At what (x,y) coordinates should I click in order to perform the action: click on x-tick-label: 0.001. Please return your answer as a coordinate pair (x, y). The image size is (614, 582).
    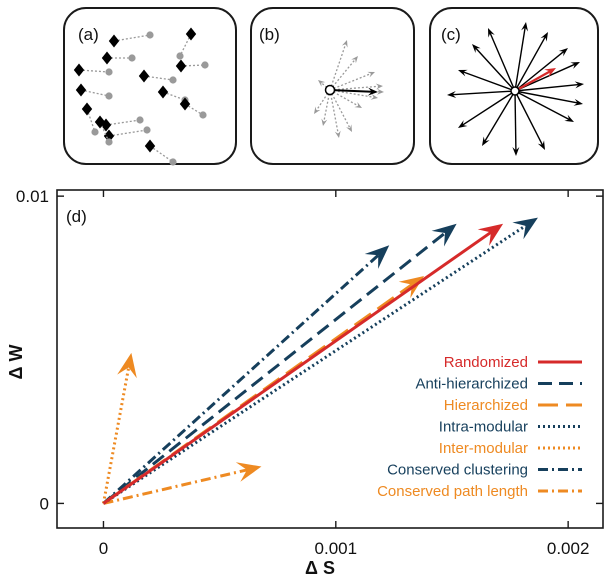
    Looking at the image, I should click on (336, 548).